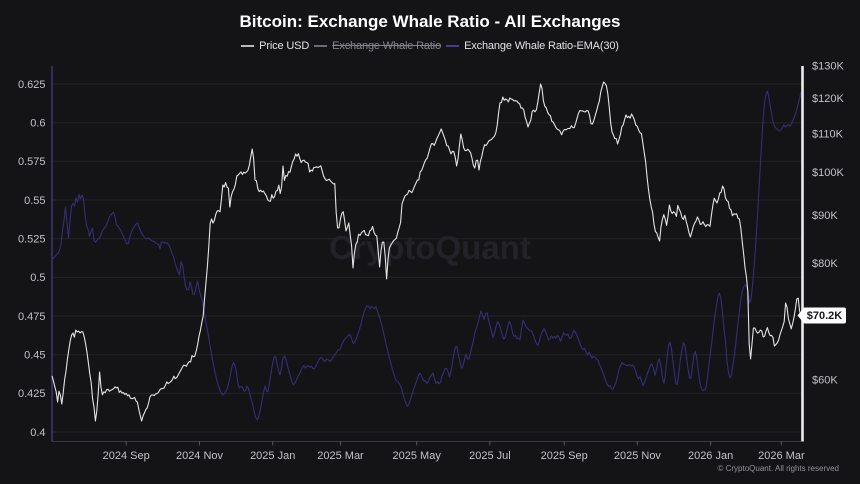 This screenshot has height=484, width=860. I want to click on svg-text: 0.4, so click(37, 433).